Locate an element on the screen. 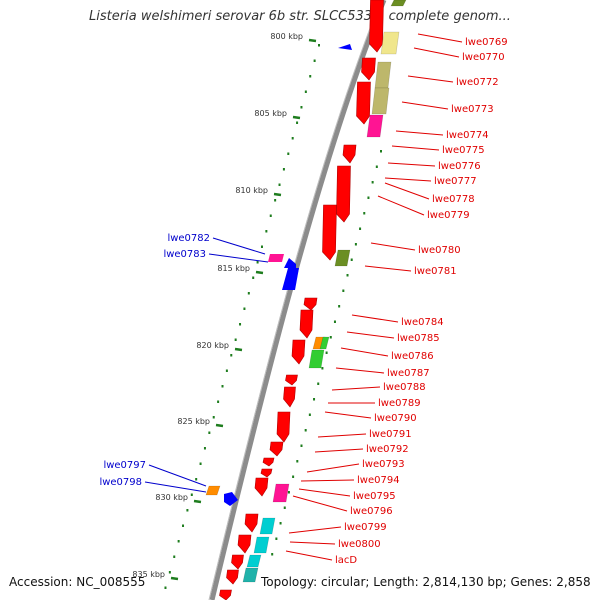 This screenshot has width=600, height=600. tick-label: 815 kbp is located at coordinates (233, 268).